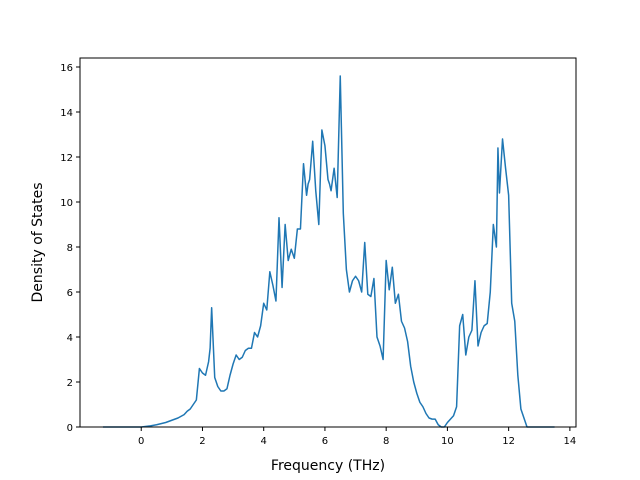 The image size is (640, 480). What do you see at coordinates (70, 293) in the screenshot?
I see `y-tick-label: 6` at bounding box center [70, 293].